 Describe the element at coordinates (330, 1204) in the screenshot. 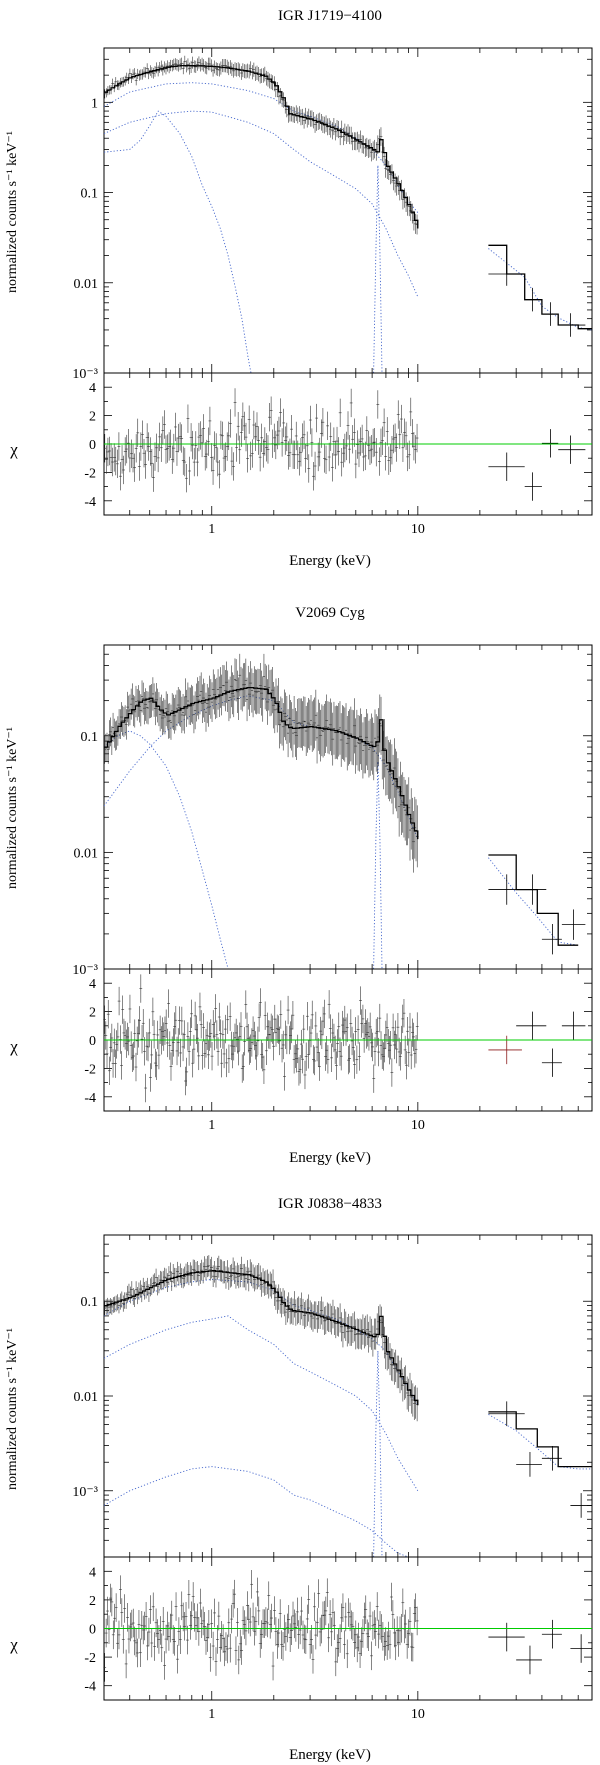

I see `panel-title: IGR J0838−4833` at that location.